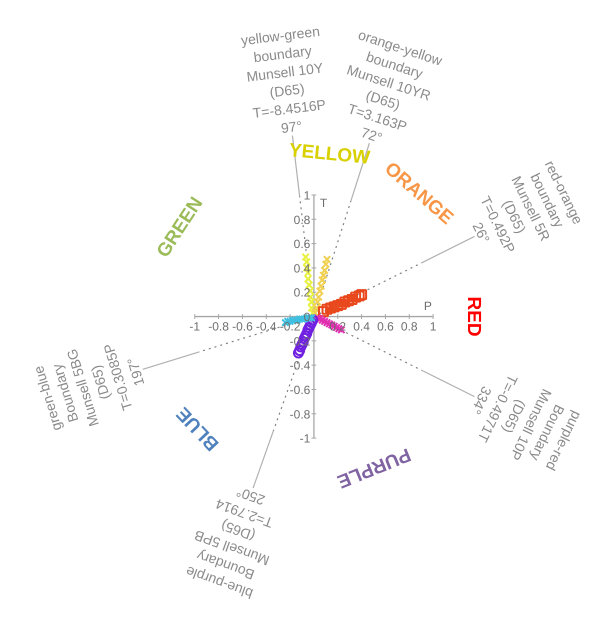 Image resolution: width=603 pixels, height=626 pixels. Describe the element at coordinates (409, 326) in the screenshot. I see `x-tick-label: 0.8` at that location.